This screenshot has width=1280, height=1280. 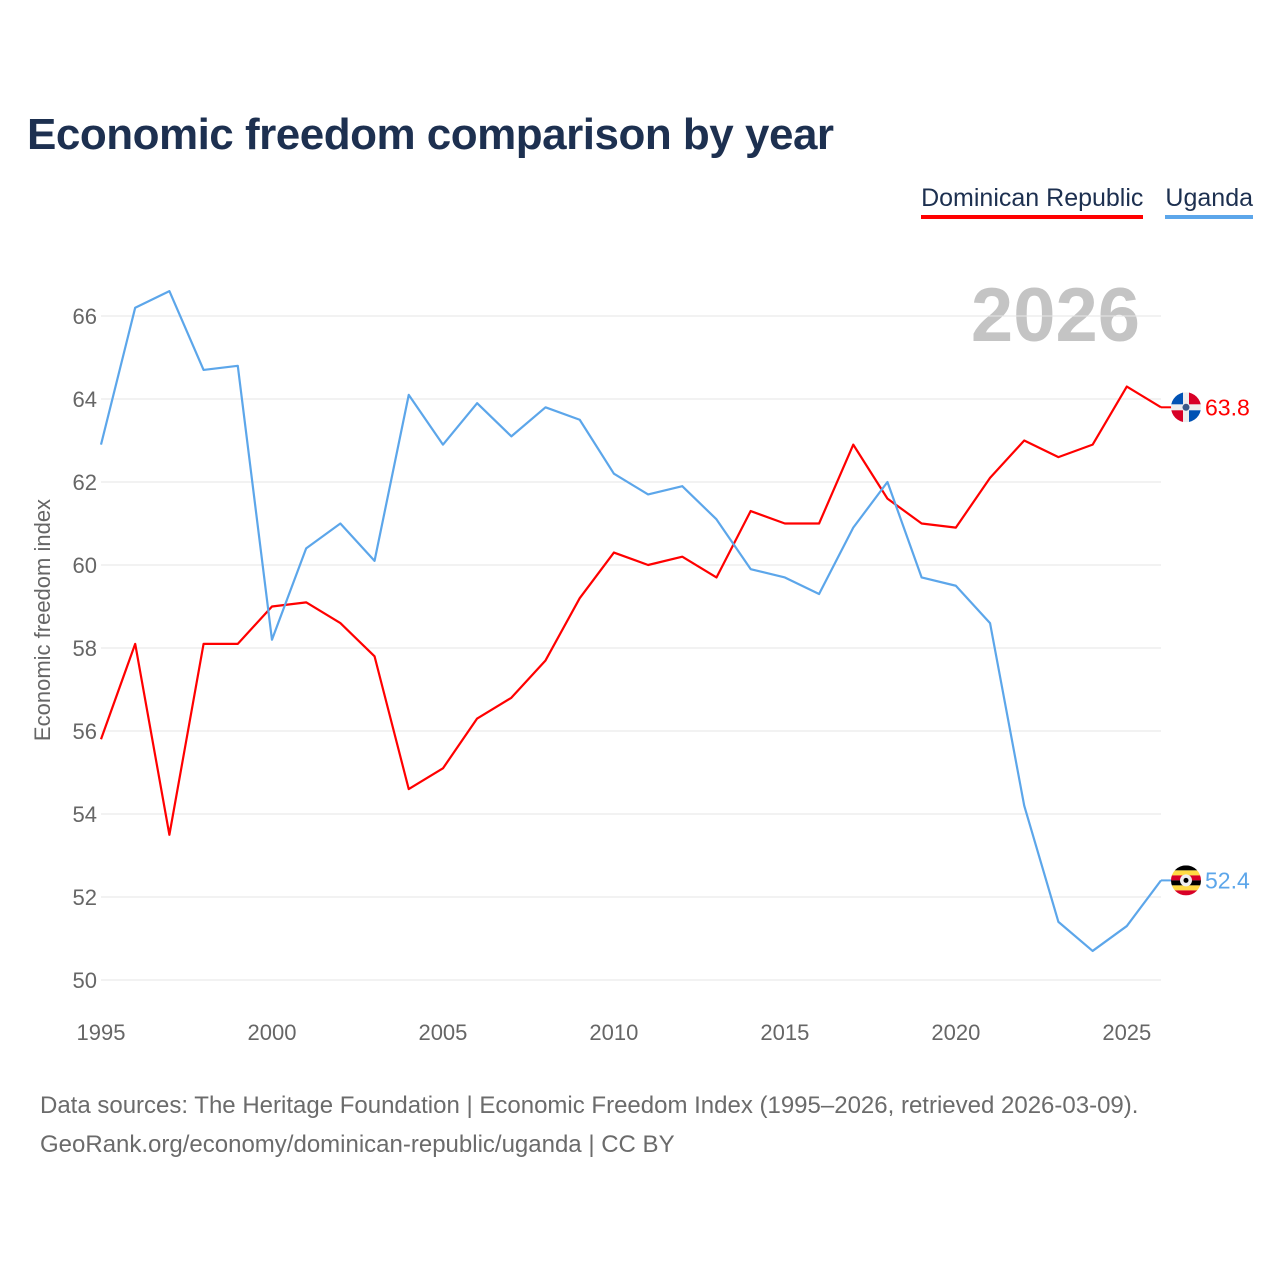 What do you see at coordinates (85, 565) in the screenshot?
I see `y-tick-label: 60` at bounding box center [85, 565].